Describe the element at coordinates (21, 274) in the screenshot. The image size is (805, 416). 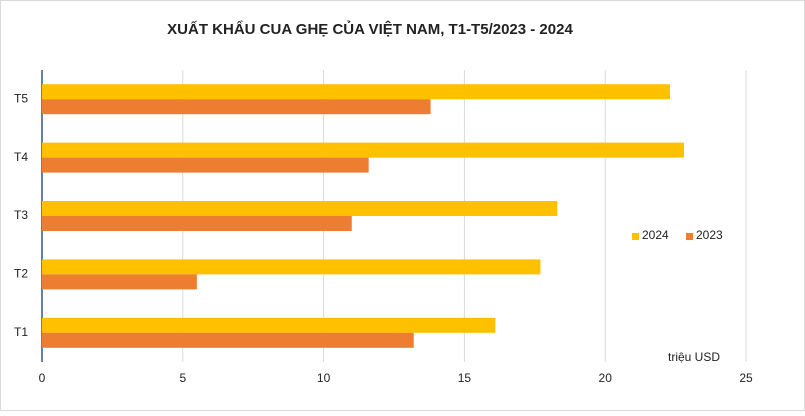
I see `y-tick-label: T2` at that location.